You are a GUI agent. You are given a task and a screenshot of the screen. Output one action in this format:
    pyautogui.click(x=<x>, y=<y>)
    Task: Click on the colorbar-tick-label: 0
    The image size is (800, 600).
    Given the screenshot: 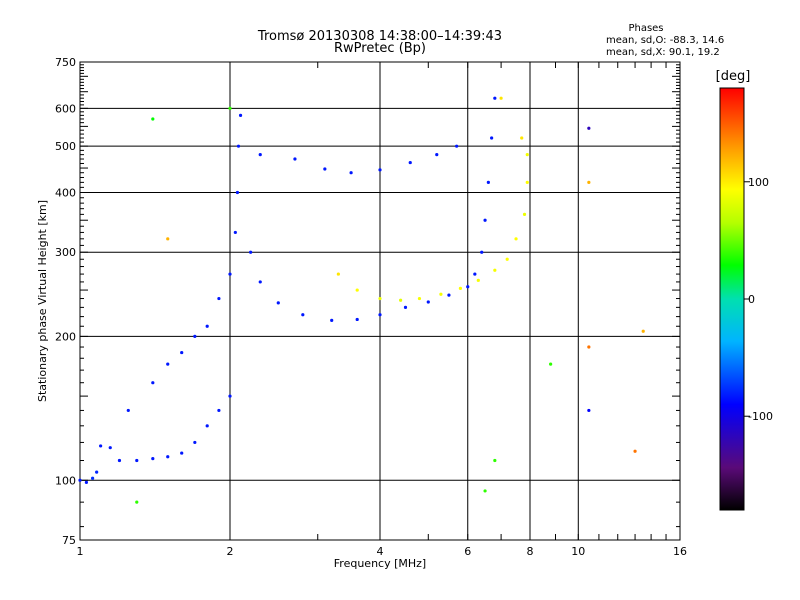 What is the action you would take?
    pyautogui.click(x=751, y=299)
    